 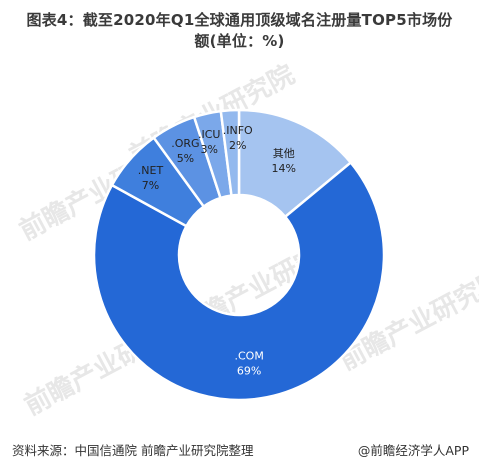 I want to click on slice-value-label: 2%, so click(x=237, y=145).